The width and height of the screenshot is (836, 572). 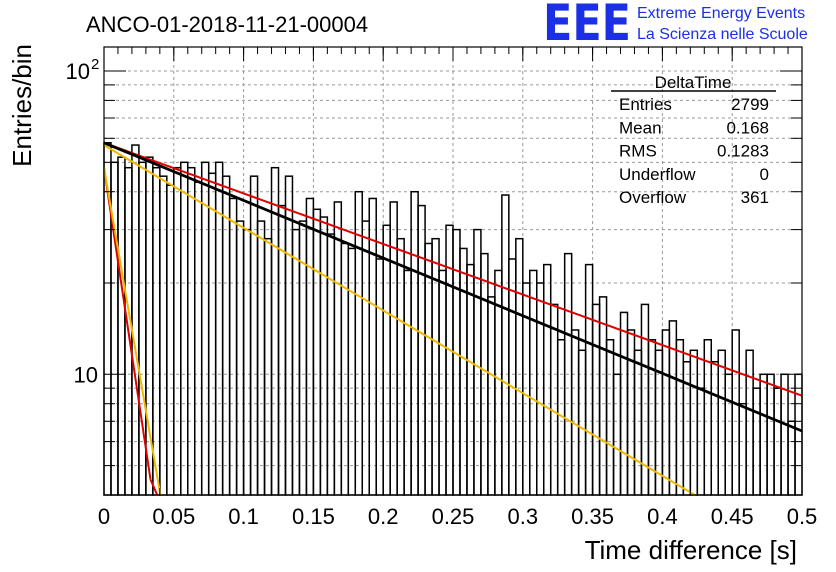 I want to click on x-tick-label: 0.05, so click(x=173, y=516).